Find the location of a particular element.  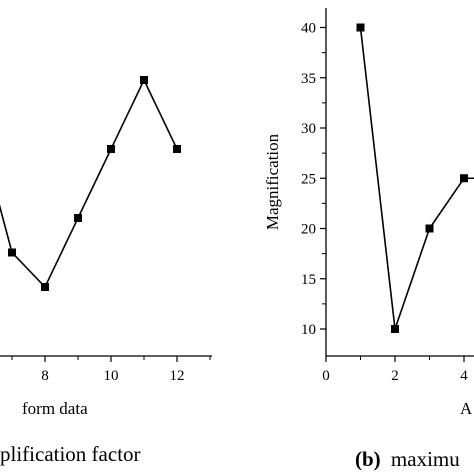

right-y-tick-label: 30 is located at coordinates (308, 129).